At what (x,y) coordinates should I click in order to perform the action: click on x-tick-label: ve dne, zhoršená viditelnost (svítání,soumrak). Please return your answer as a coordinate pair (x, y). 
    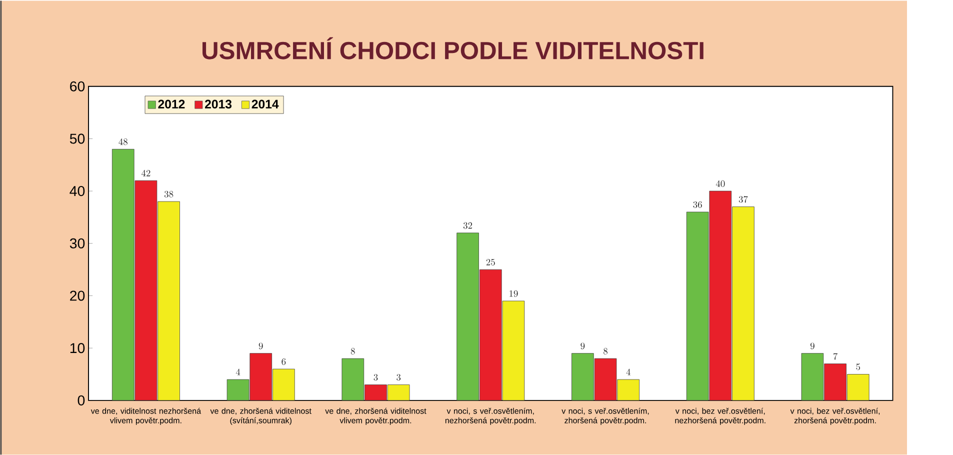
    Looking at the image, I should click on (261, 416).